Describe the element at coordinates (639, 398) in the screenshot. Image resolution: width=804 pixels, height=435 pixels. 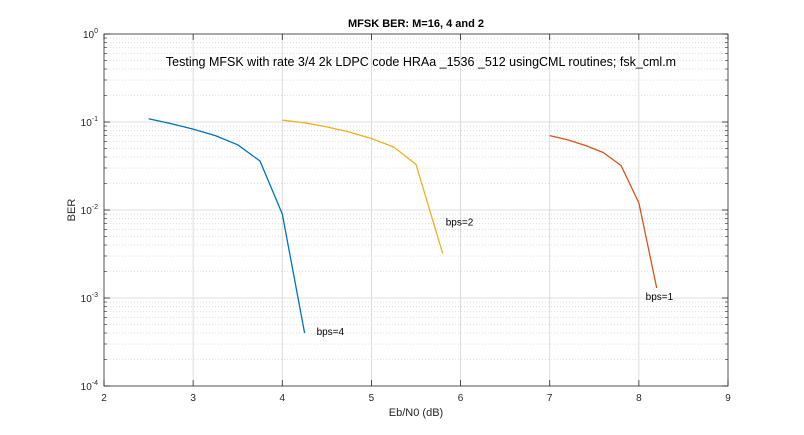
I see `x-tick-label: 8` at that location.